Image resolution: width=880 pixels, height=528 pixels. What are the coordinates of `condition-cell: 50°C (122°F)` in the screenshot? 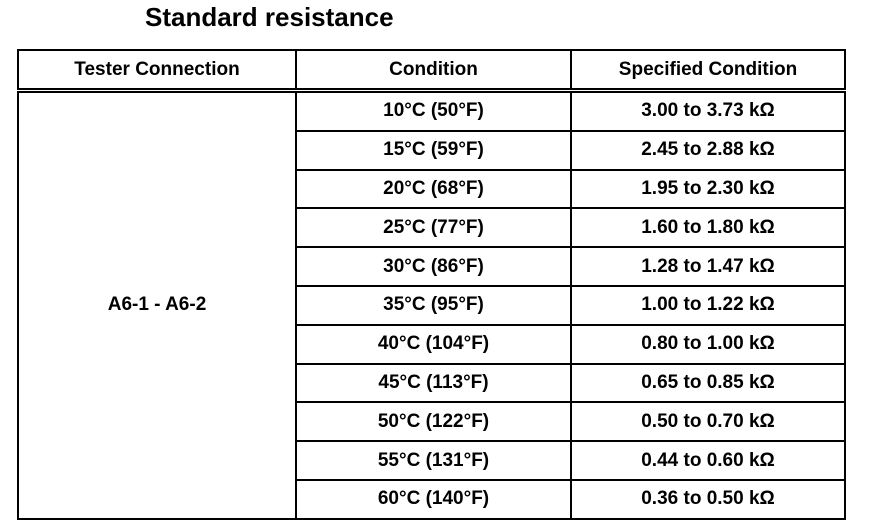 It's located at (433, 422).